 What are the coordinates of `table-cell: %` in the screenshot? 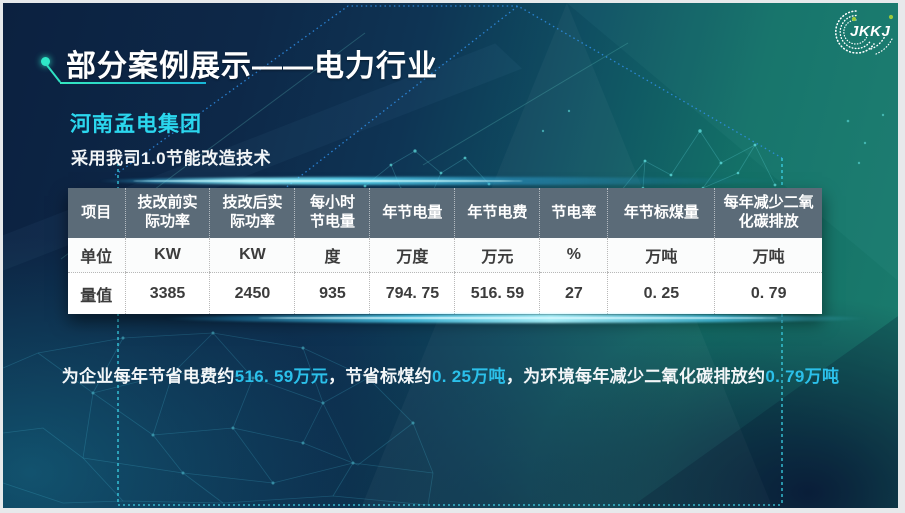 It's located at (573, 255).